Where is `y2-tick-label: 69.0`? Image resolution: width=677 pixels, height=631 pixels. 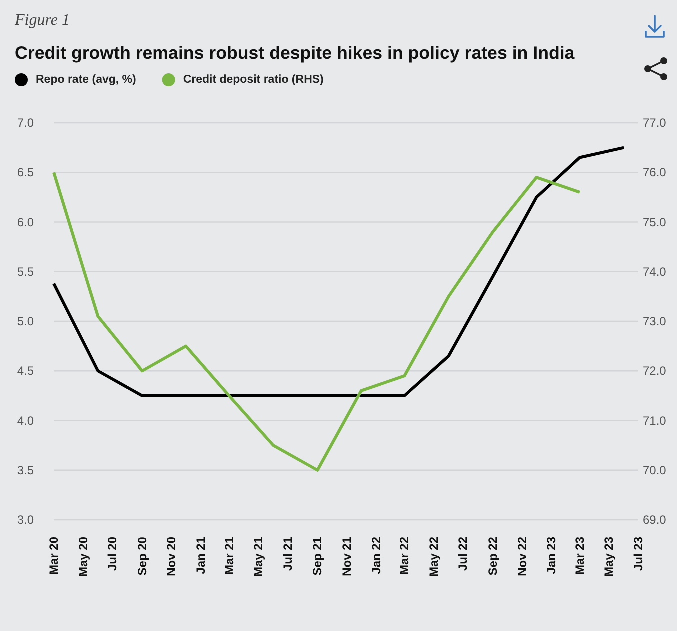
y2-tick-label: 69.0 is located at coordinates (655, 520).